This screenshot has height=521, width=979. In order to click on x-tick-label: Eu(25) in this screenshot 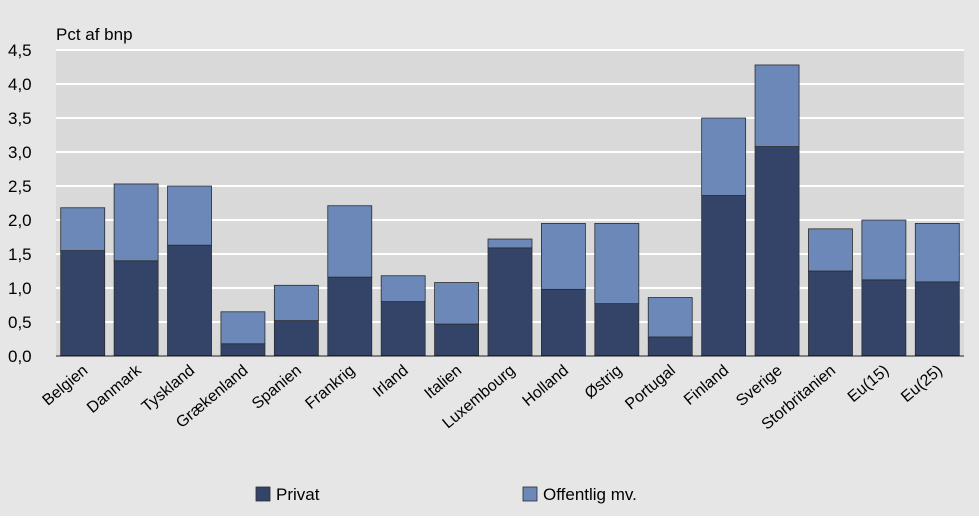, I will do `click(922, 384)`.